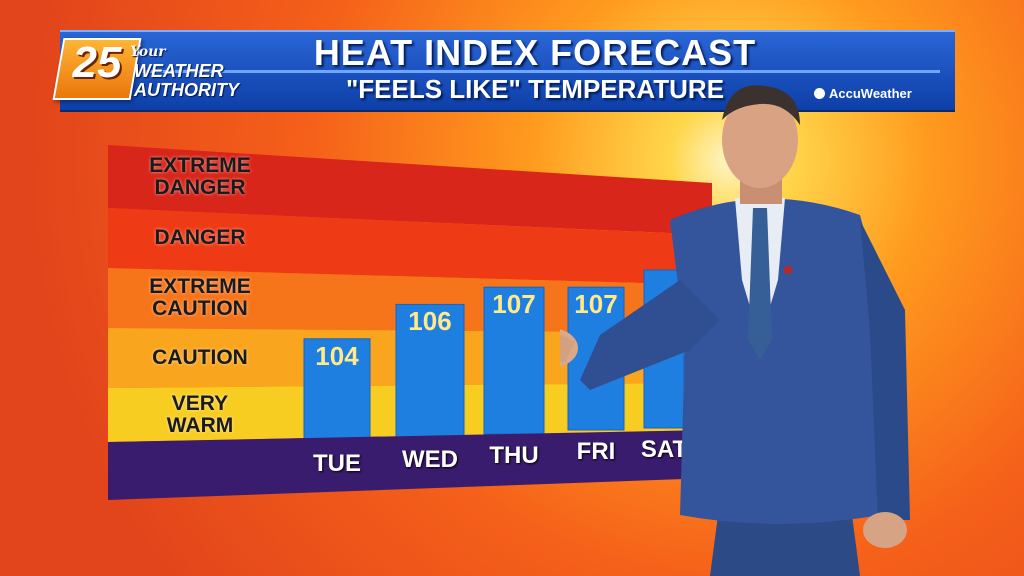 The height and width of the screenshot is (576, 1024). I want to click on band-extreme-caution, so click(410, 300).